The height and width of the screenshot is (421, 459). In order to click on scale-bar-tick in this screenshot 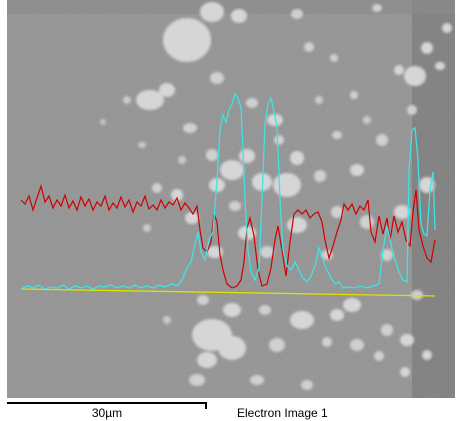, I will do `click(206, 405)`.